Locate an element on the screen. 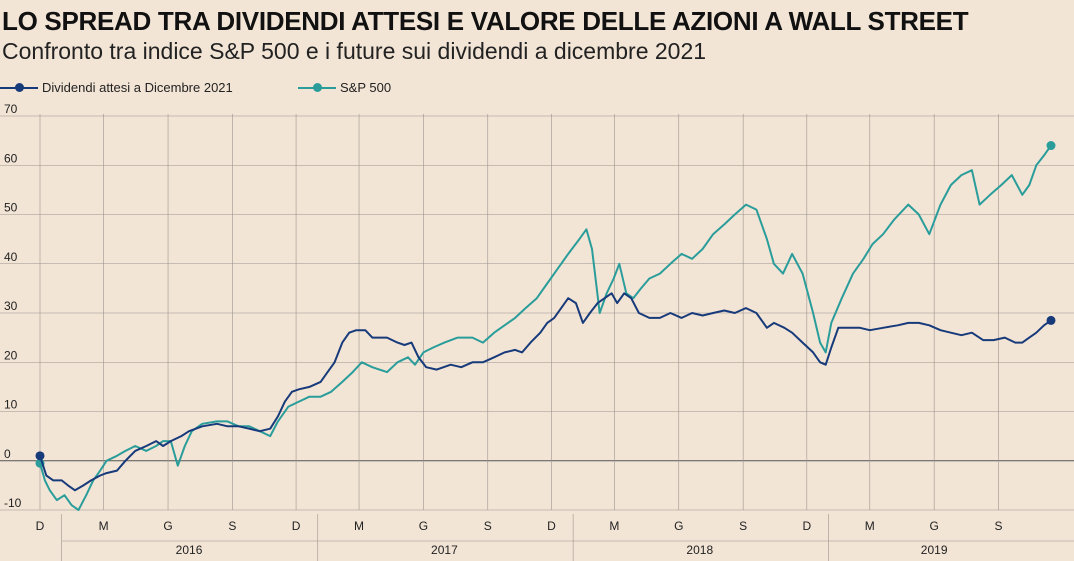 The width and height of the screenshot is (1074, 561). year-label: 2019 is located at coordinates (934, 550).